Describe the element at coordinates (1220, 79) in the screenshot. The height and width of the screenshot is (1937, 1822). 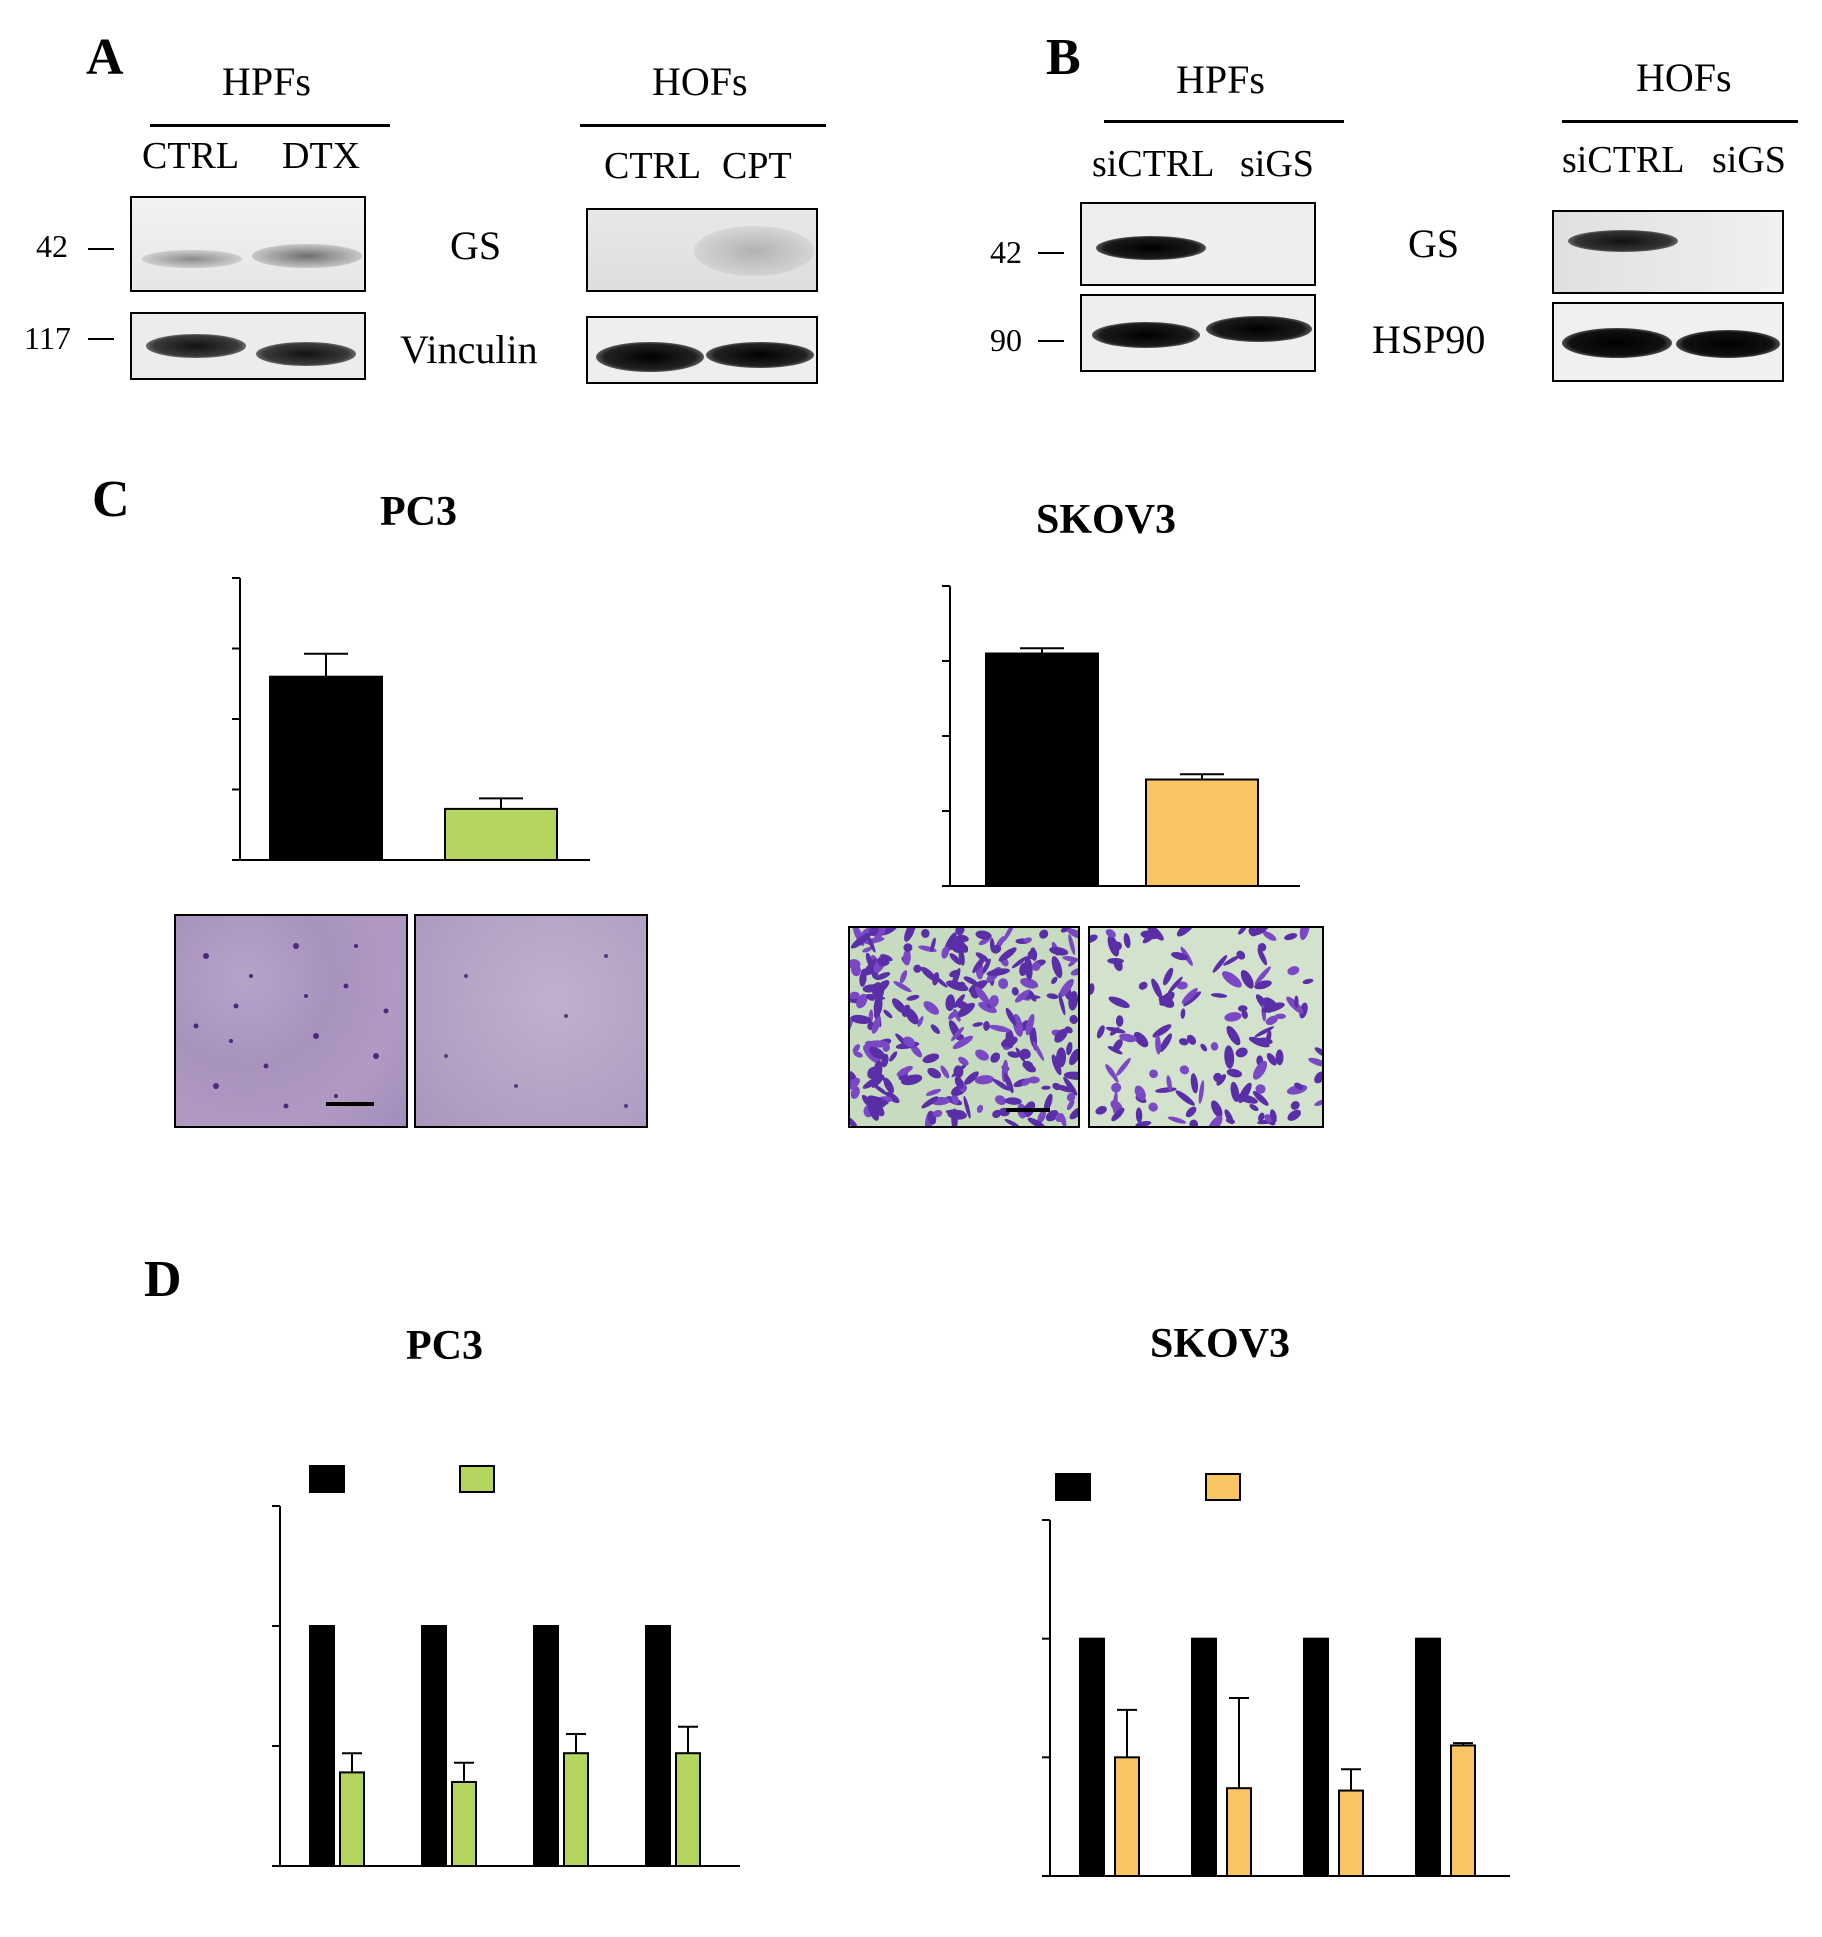
I see `panel-b-group-hpfs: HPFs` at that location.